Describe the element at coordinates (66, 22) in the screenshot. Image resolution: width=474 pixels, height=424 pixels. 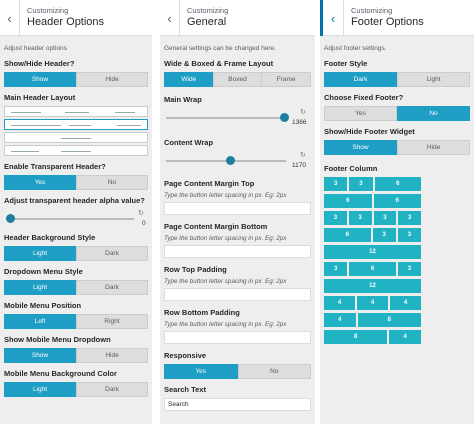
I see `panel-title: Header Options` at that location.